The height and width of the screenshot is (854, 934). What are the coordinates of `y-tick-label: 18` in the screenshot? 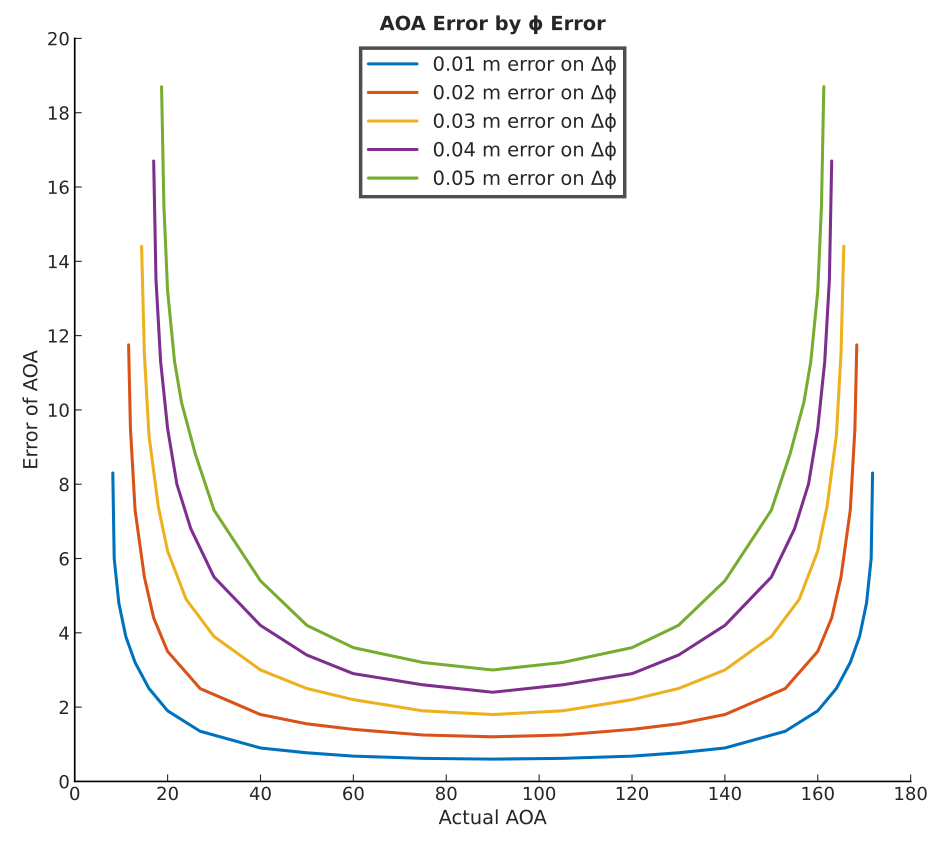 It's located at (58, 113).